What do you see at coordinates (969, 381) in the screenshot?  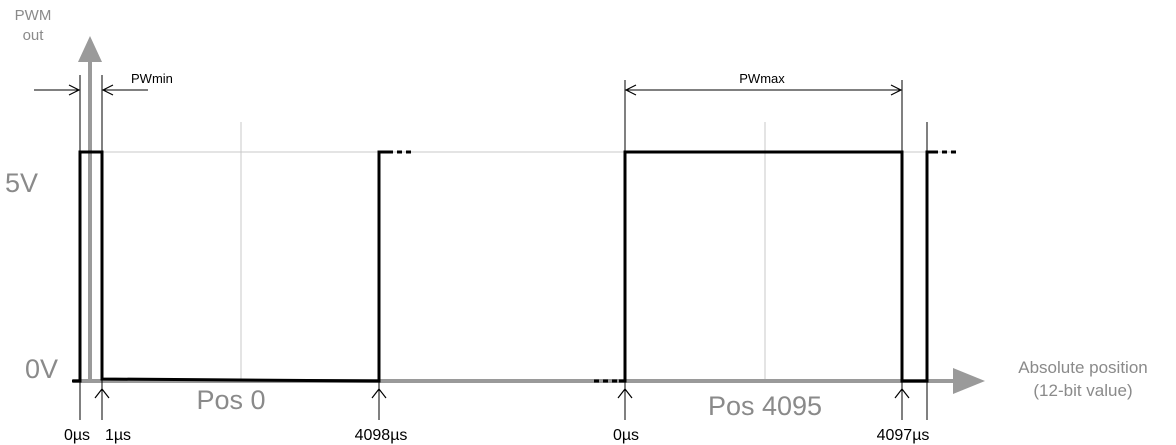 I see `x-axis-arrowhead` at bounding box center [969, 381].